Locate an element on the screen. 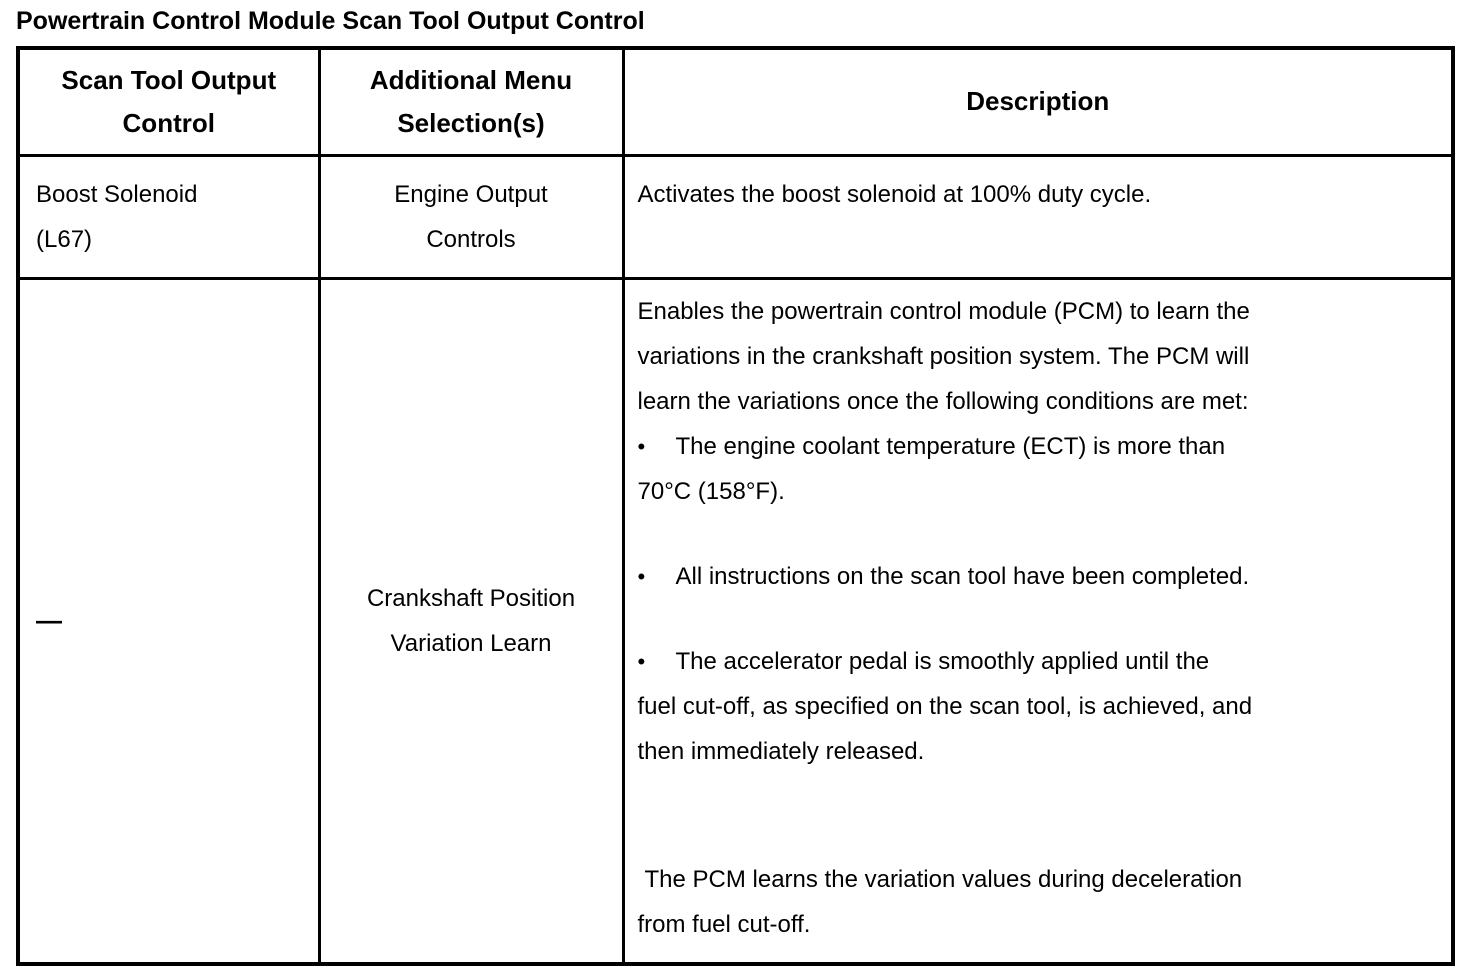 The height and width of the screenshot is (978, 1472). header-description: Description is located at coordinates (1038, 101).